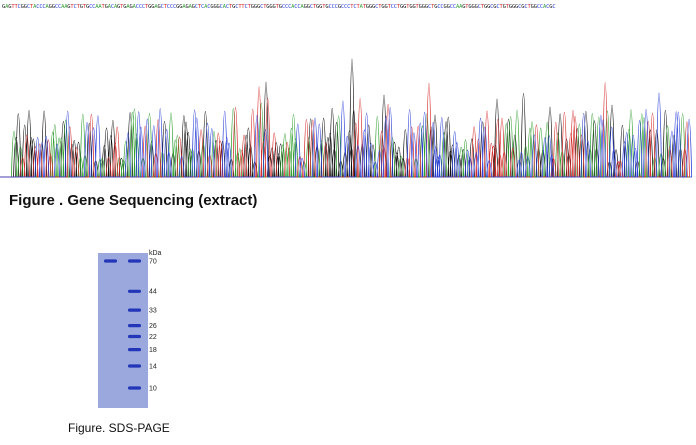 The image size is (696, 445). I want to click on sds-page-gel: kDa 70 44 33 26 22 18 14 10, so click(130, 329).